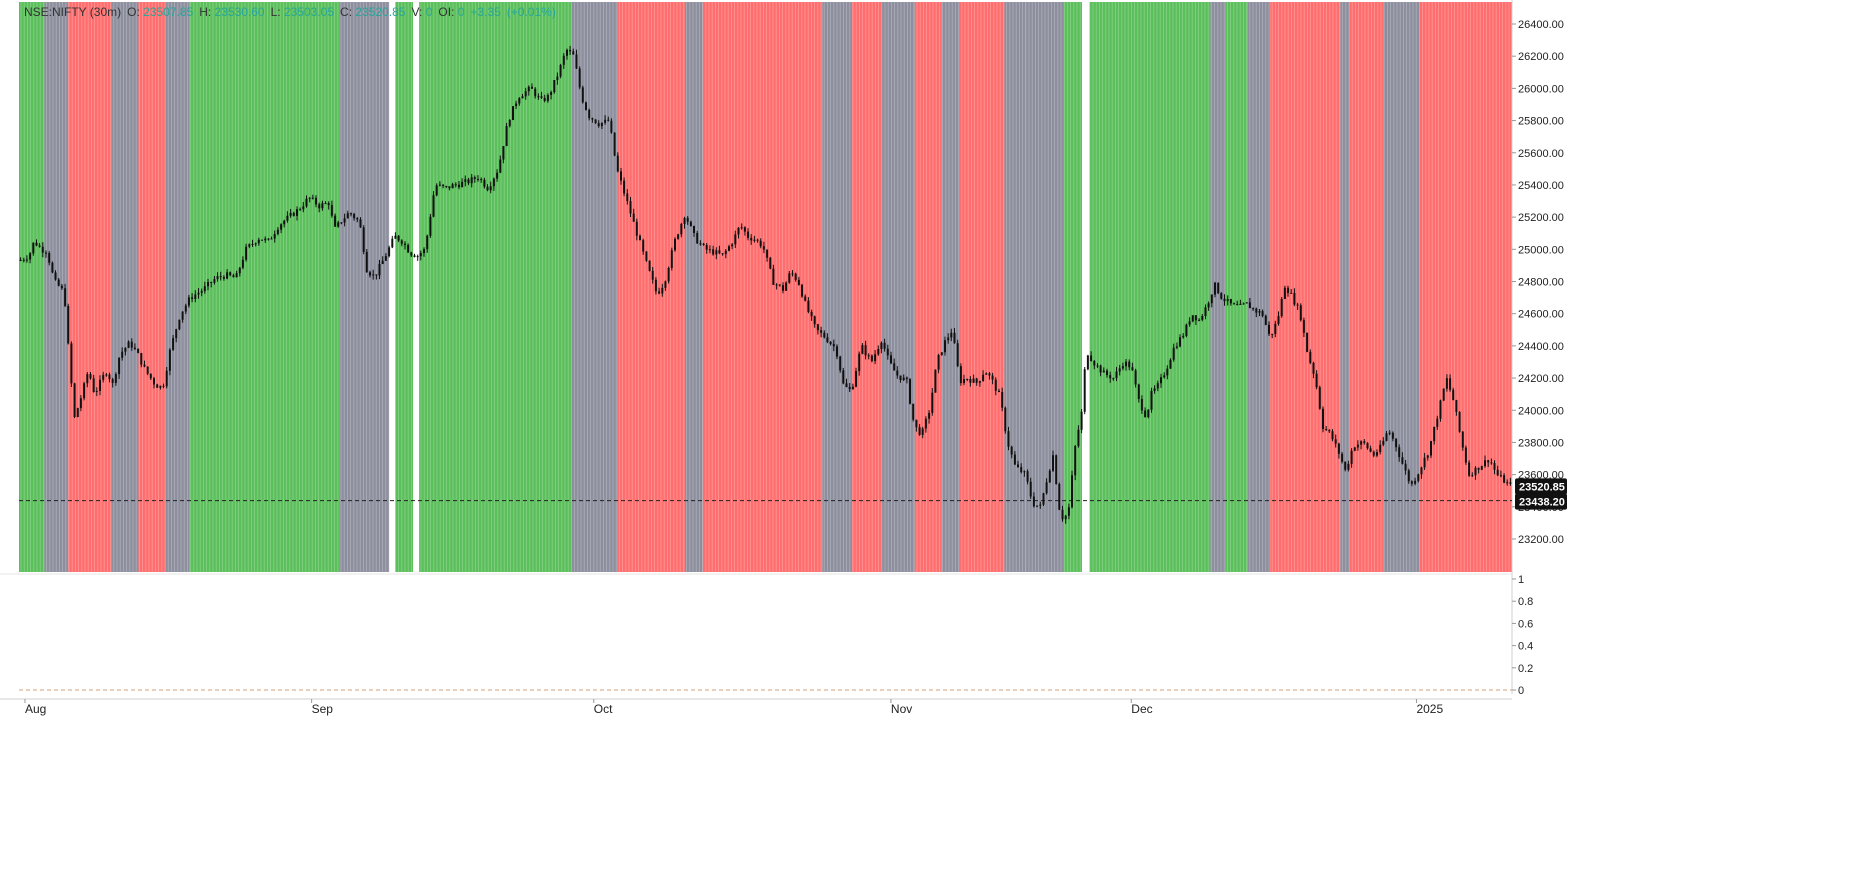  I want to click on time-tick-label: Nov, so click(901, 709).